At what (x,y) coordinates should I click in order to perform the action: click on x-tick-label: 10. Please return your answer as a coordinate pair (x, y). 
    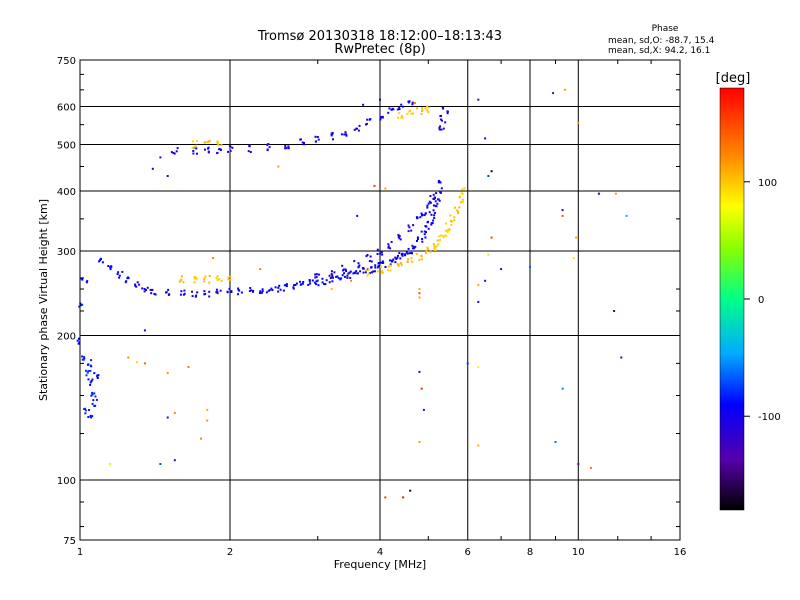
    Looking at the image, I should click on (578, 552).